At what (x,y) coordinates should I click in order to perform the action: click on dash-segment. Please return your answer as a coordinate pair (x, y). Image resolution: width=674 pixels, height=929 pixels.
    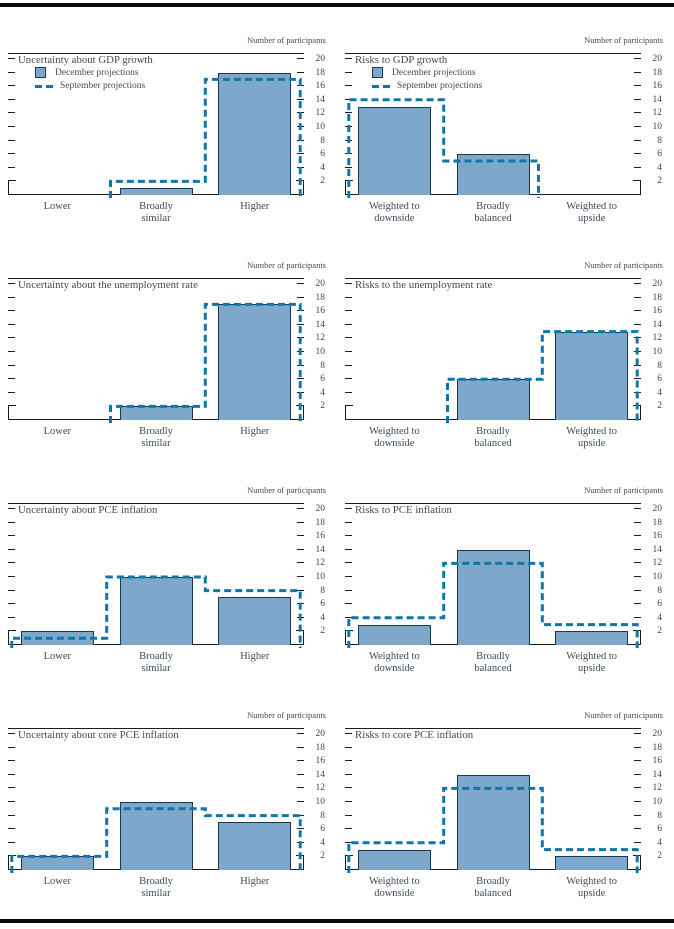
    Looking at the image, I should click on (386, 86).